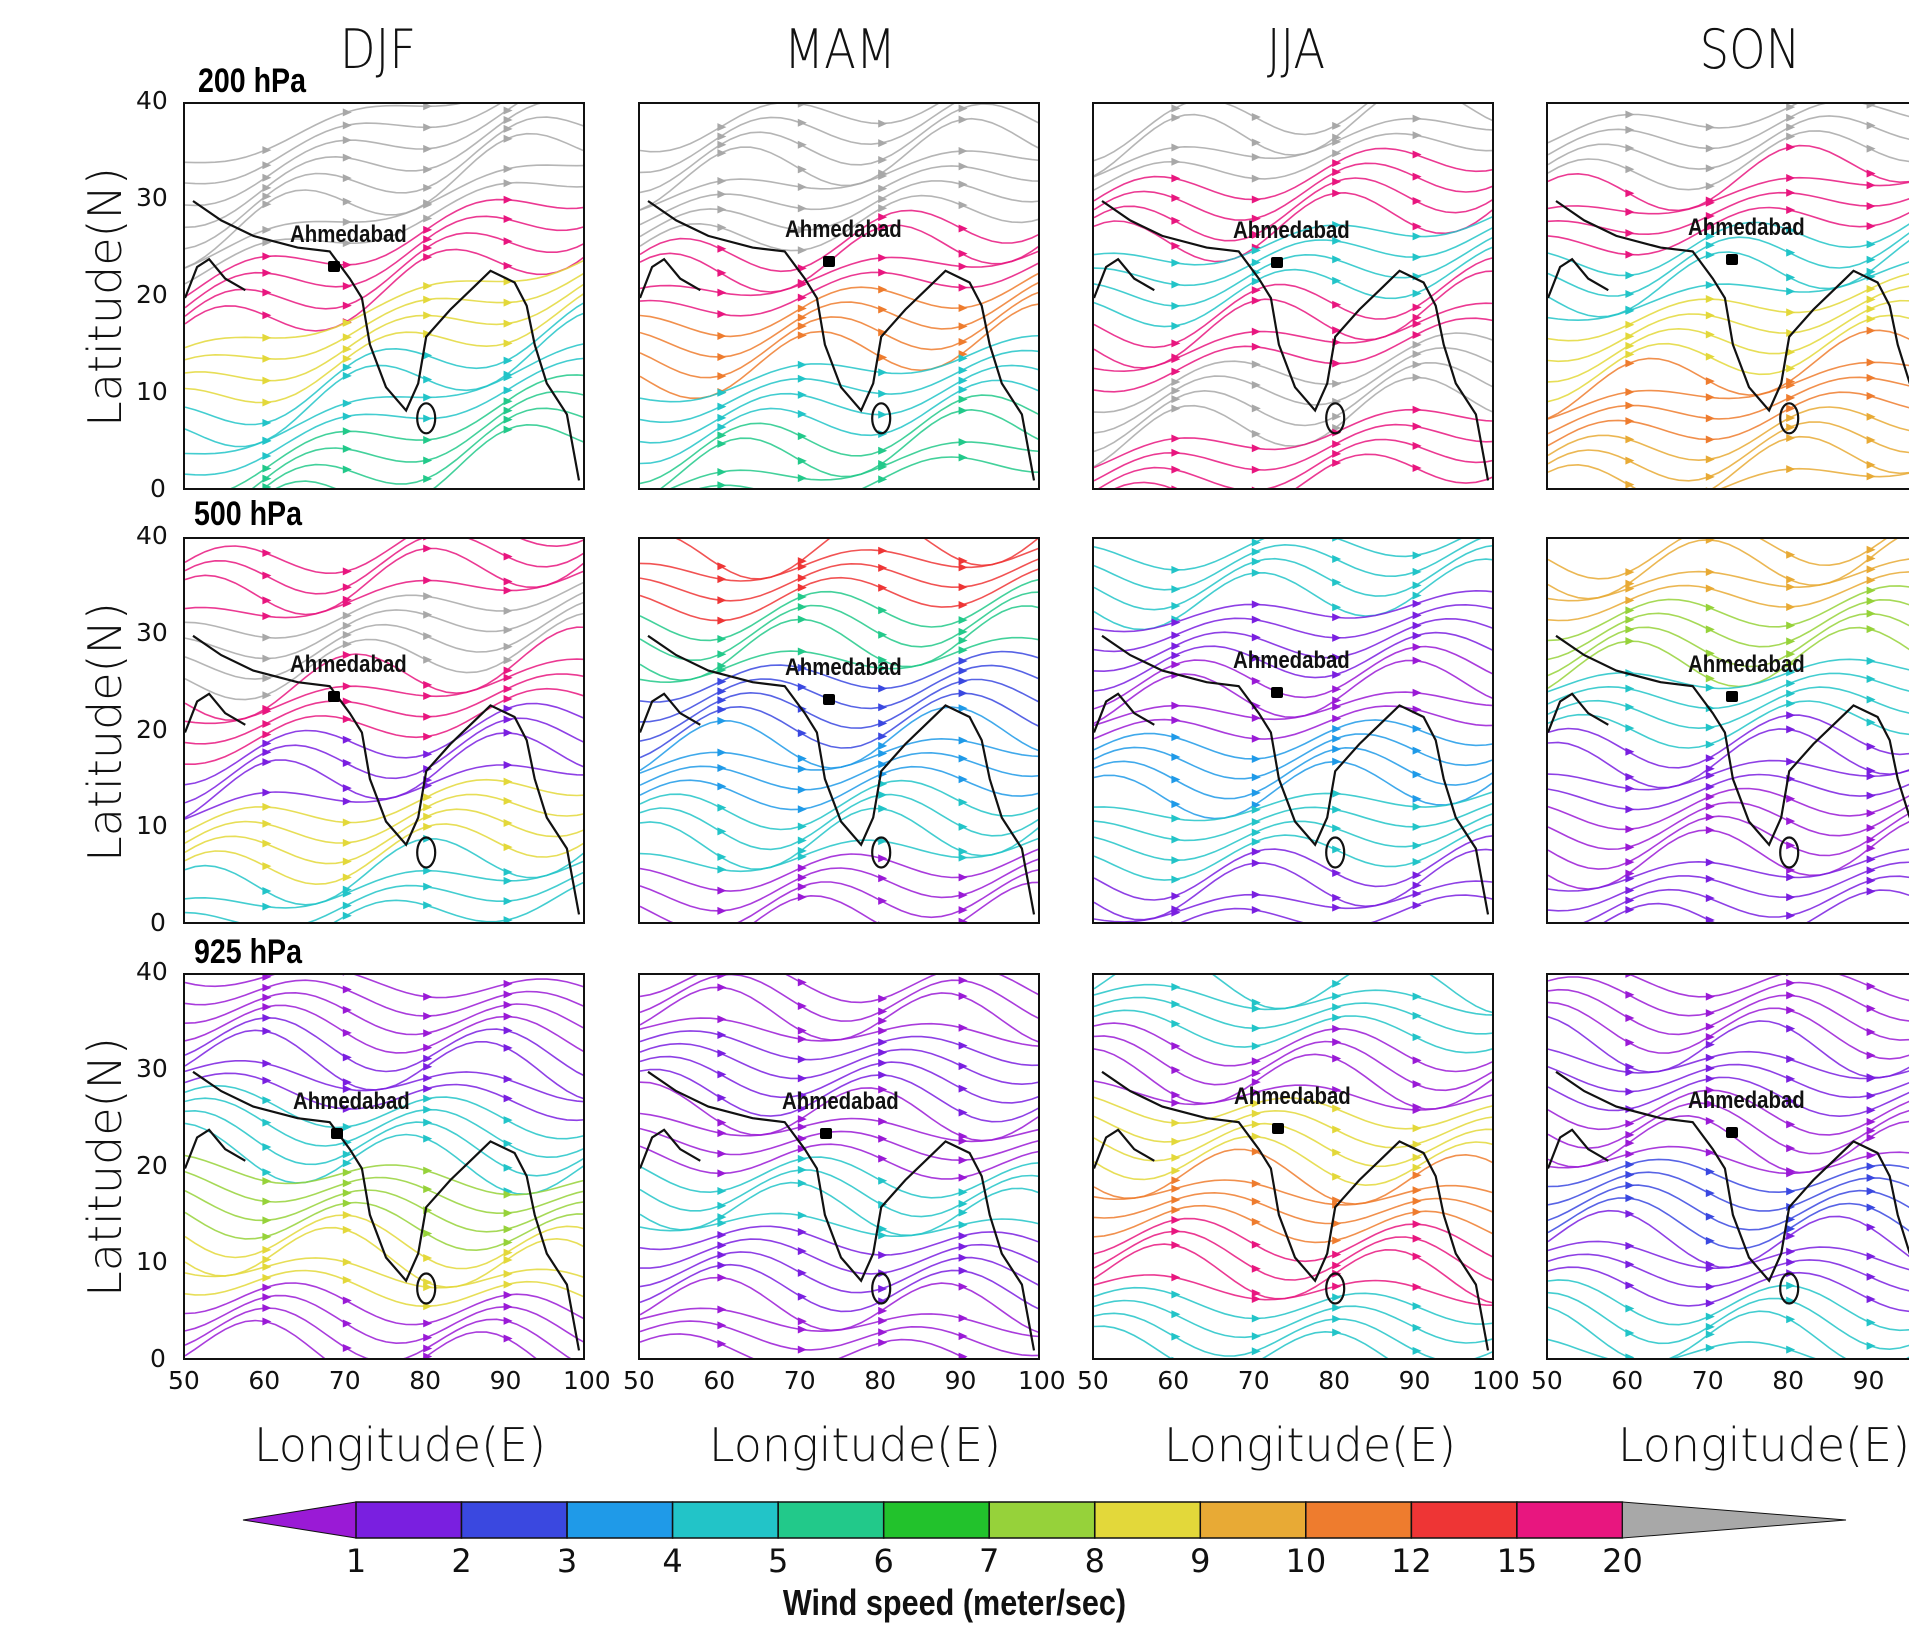 This screenshot has width=1909, height=1626. What do you see at coordinates (778, 1561) in the screenshot?
I see `colorbar-tick-label: 5` at bounding box center [778, 1561].